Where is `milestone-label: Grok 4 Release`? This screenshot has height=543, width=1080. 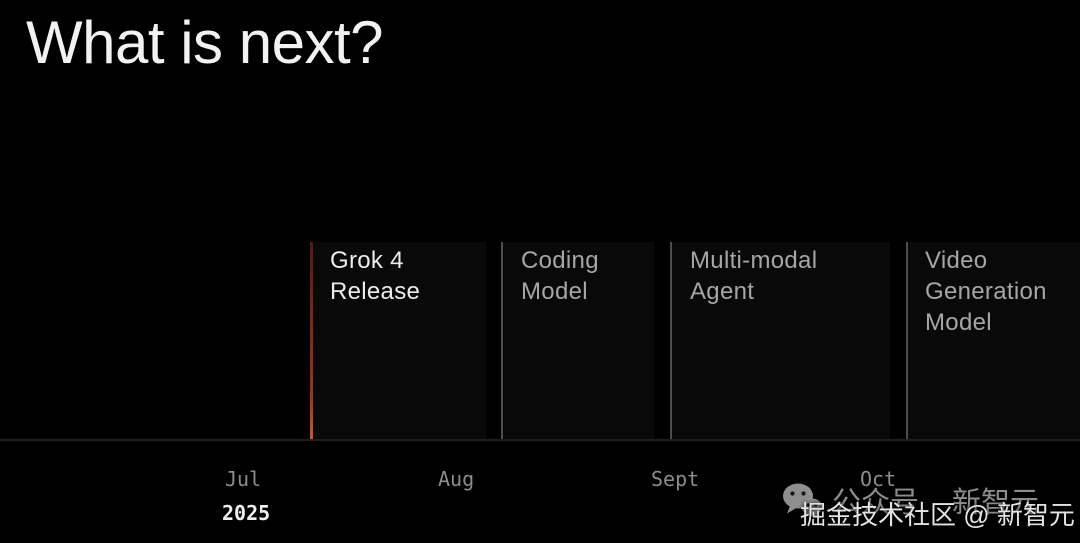 milestone-label: Grok 4 Release is located at coordinates (375, 276).